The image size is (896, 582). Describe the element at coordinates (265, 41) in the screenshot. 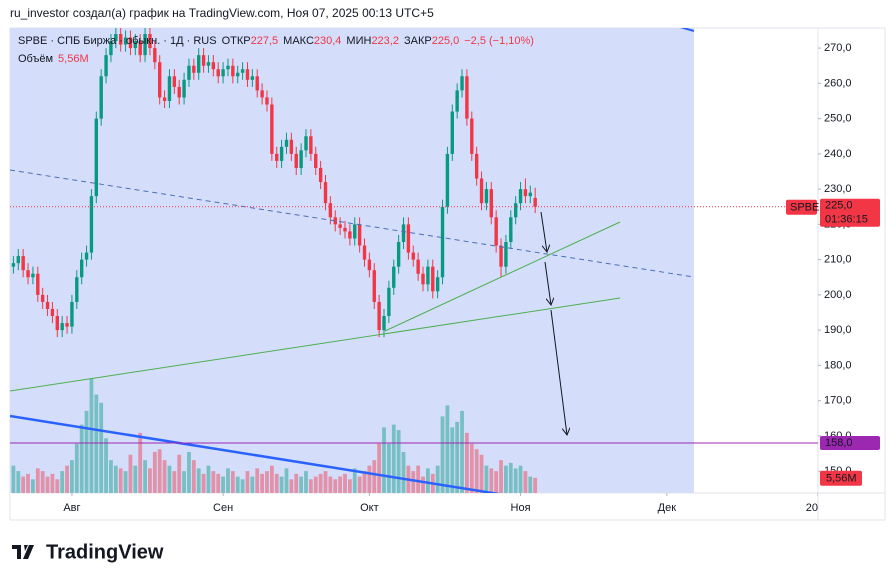

I see `legend-value: 227,5` at that location.